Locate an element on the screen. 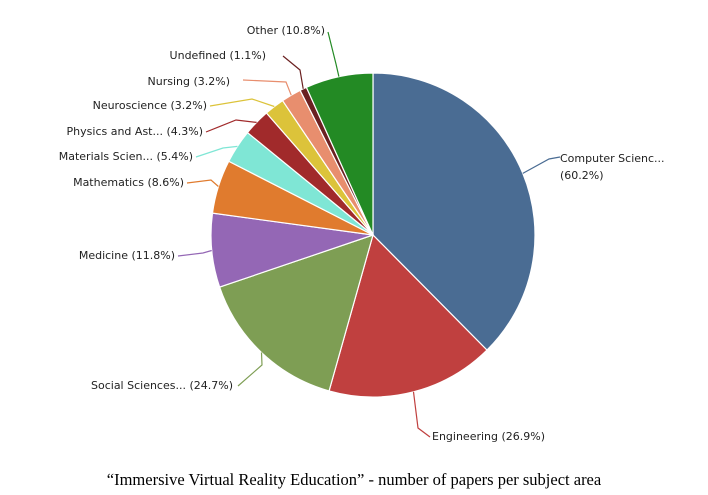 Image resolution: width=708 pixels, height=495 pixels. pie-slice-other is located at coordinates (339, 154).